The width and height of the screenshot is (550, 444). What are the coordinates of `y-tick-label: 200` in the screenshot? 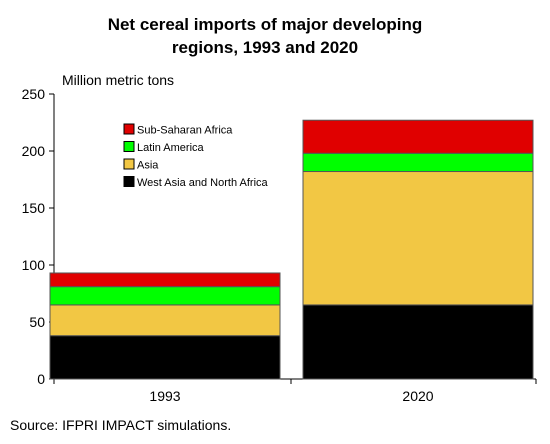 It's located at (34, 151).